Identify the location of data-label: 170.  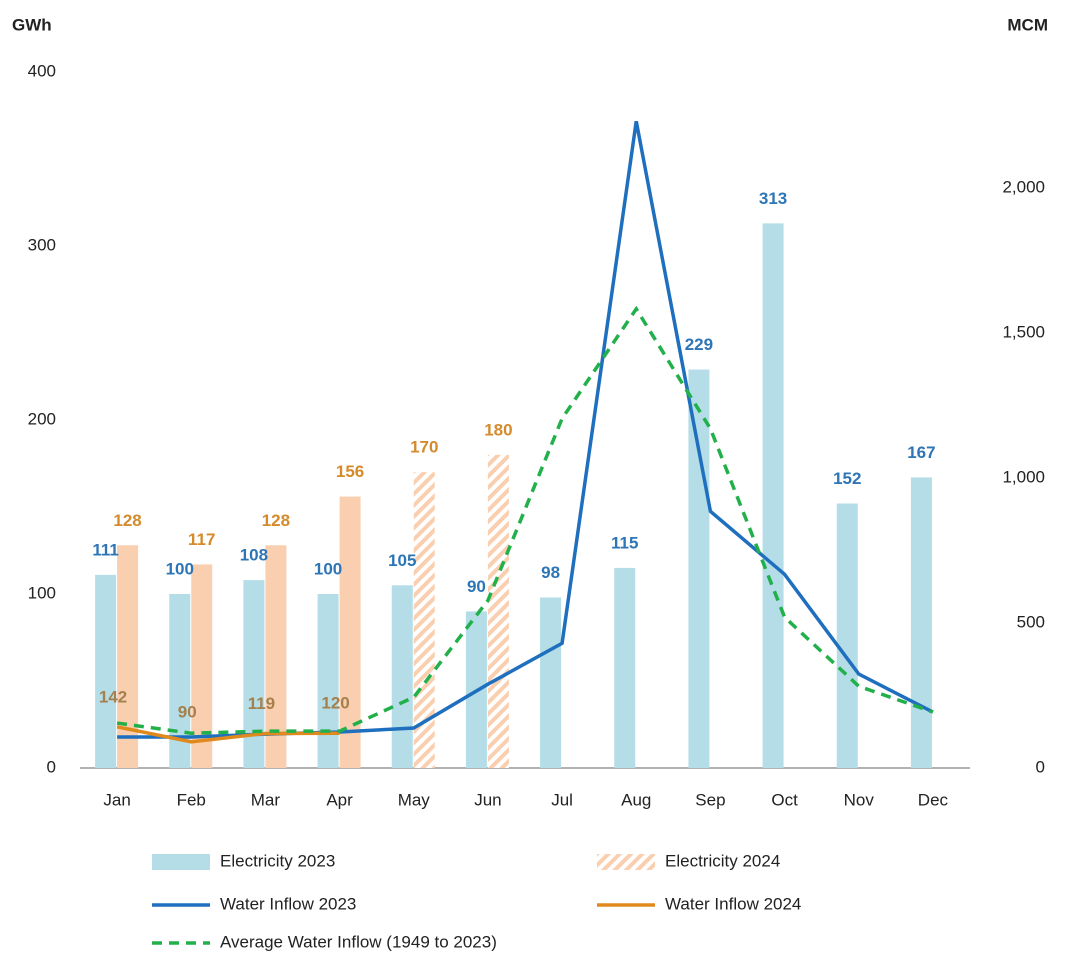
(424, 447).